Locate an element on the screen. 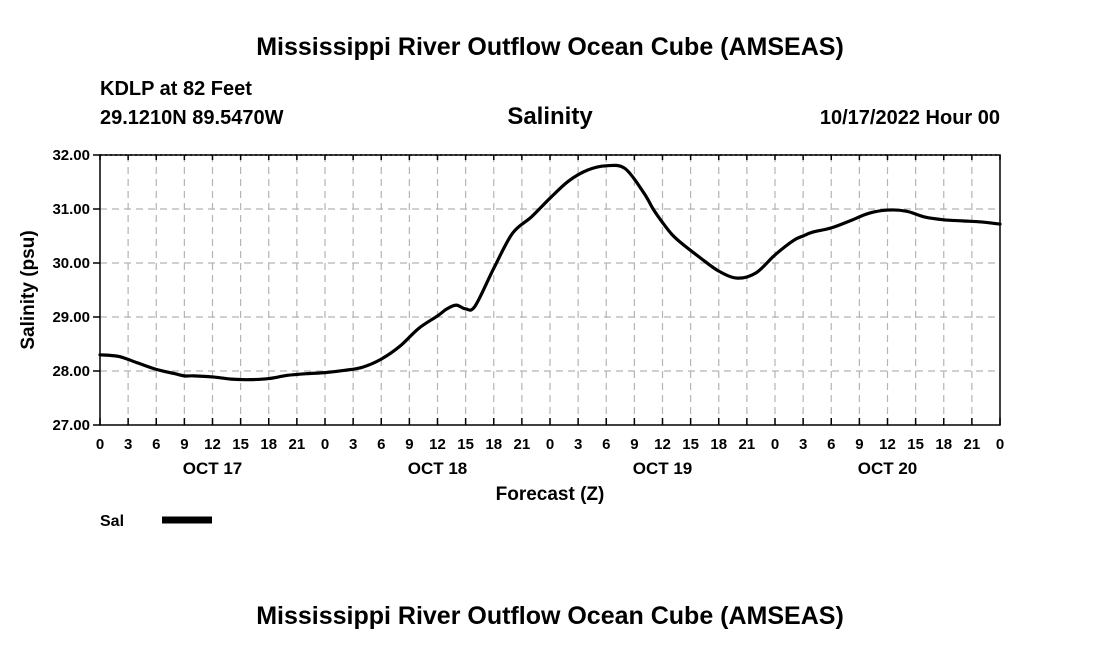 The image size is (1100, 650). y-tick-label: 29.00 is located at coordinates (71, 317).